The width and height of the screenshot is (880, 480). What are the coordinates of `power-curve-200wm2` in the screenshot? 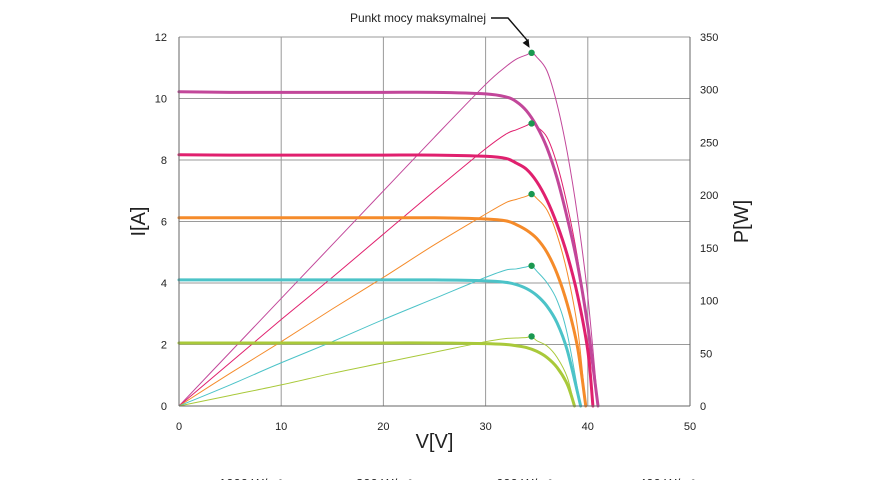 It's located at (376, 371).